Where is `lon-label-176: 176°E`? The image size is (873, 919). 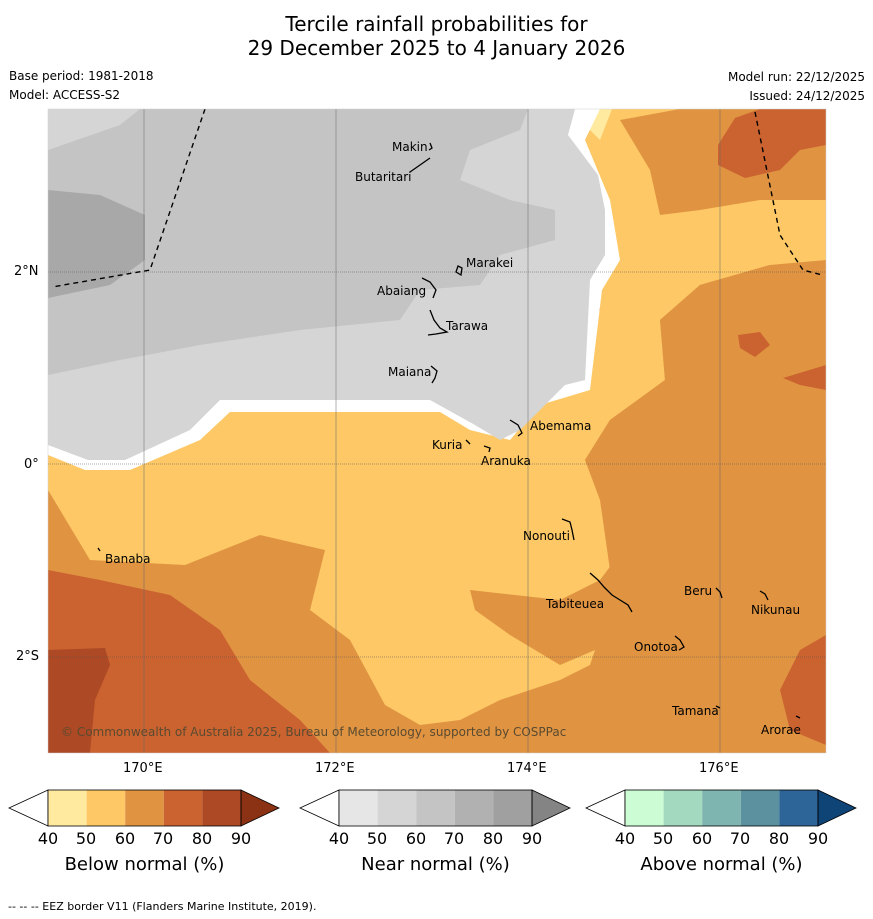 lon-label-176: 176°E is located at coordinates (719, 768).